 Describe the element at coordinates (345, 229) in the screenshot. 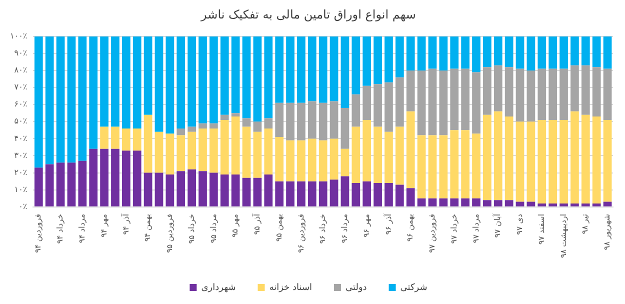

I see `x-tick-label: مرداد ۹۶` at that location.